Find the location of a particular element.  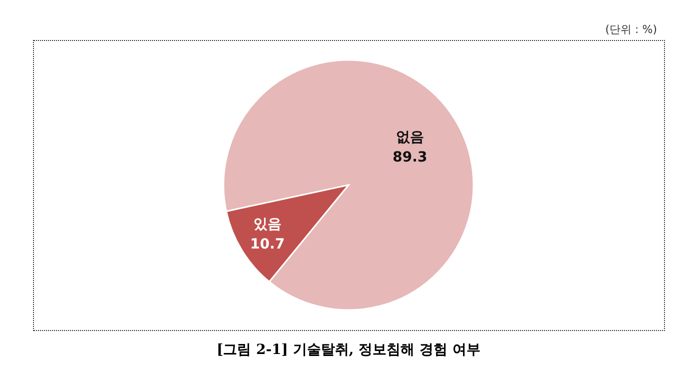

slice-label: 있음 is located at coordinates (267, 224).